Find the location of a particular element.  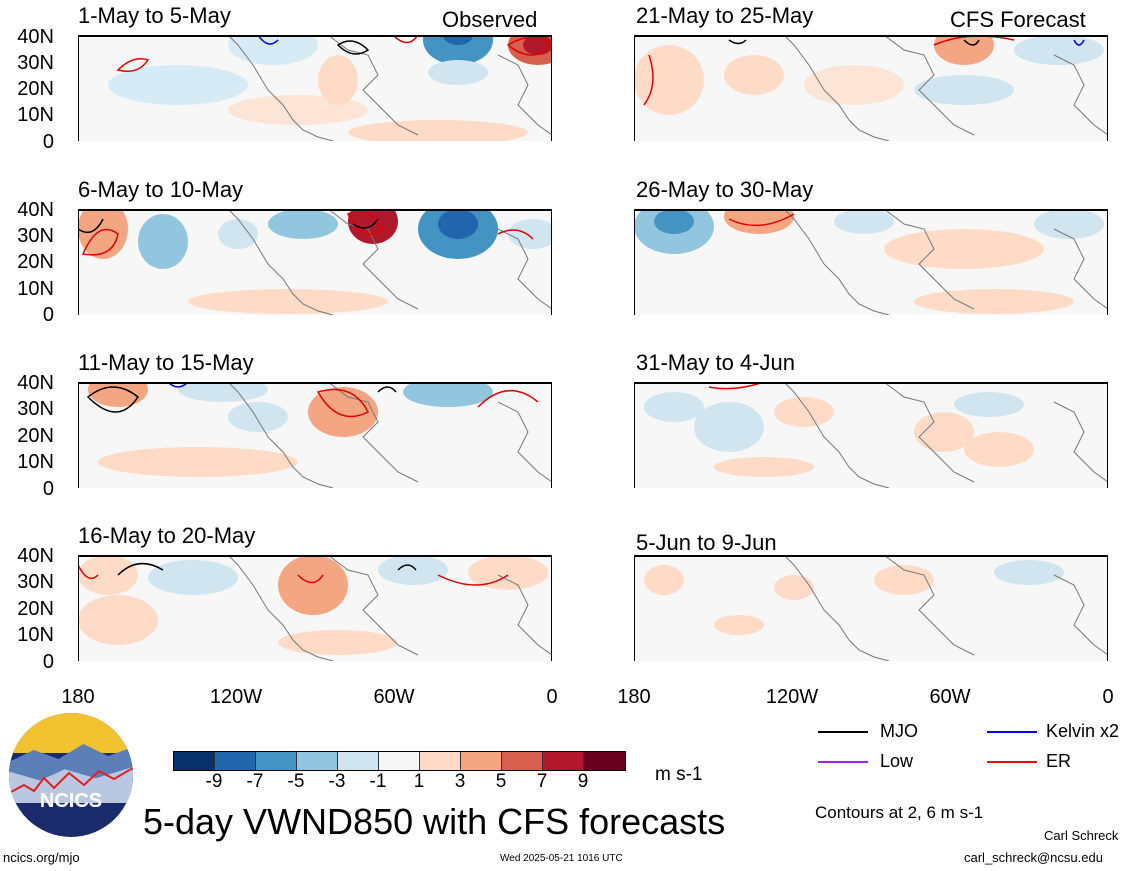

footer-url: ncics.org/mjo is located at coordinates (41, 857).